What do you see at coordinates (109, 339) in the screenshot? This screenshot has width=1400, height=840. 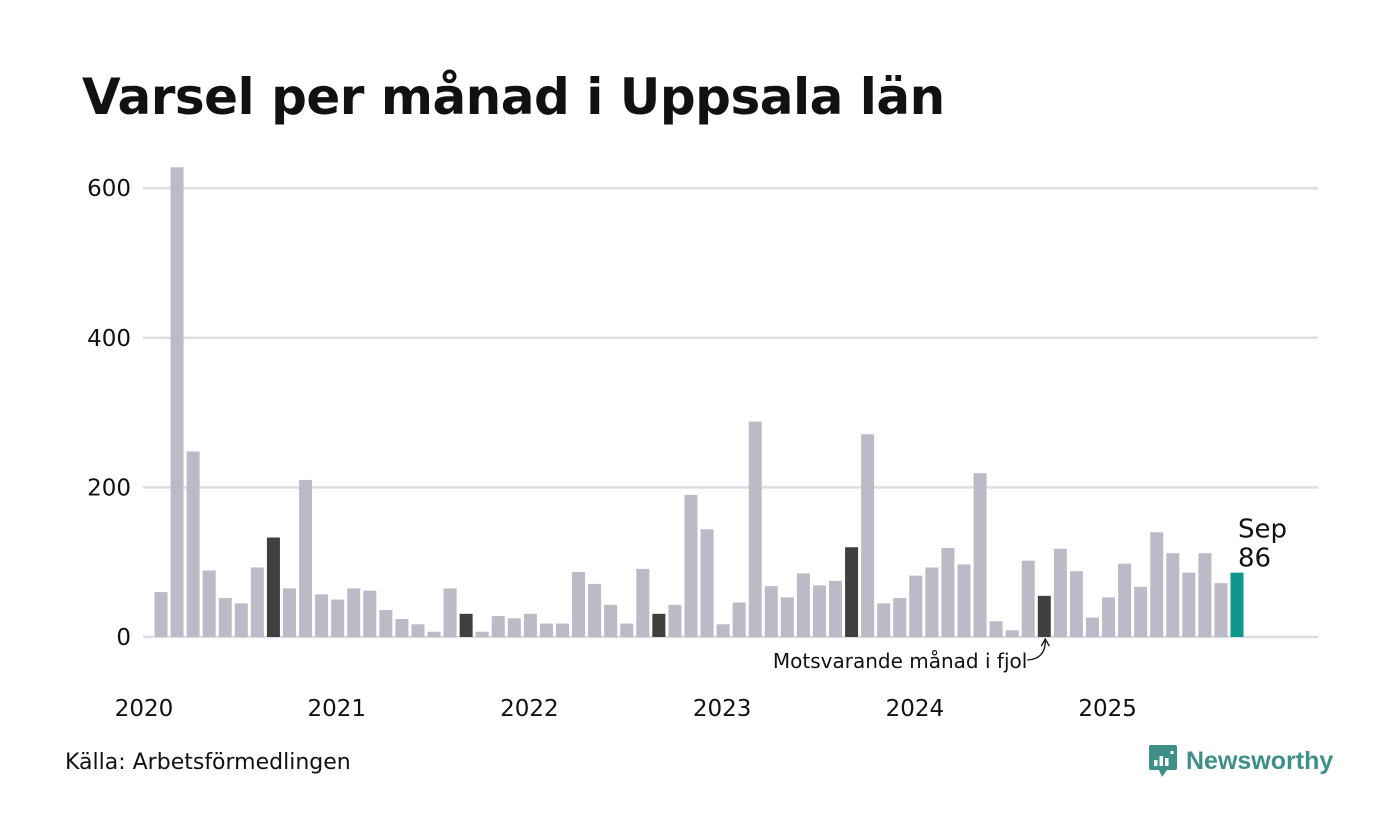 I see `y-tick-label-400: 400` at bounding box center [109, 339].